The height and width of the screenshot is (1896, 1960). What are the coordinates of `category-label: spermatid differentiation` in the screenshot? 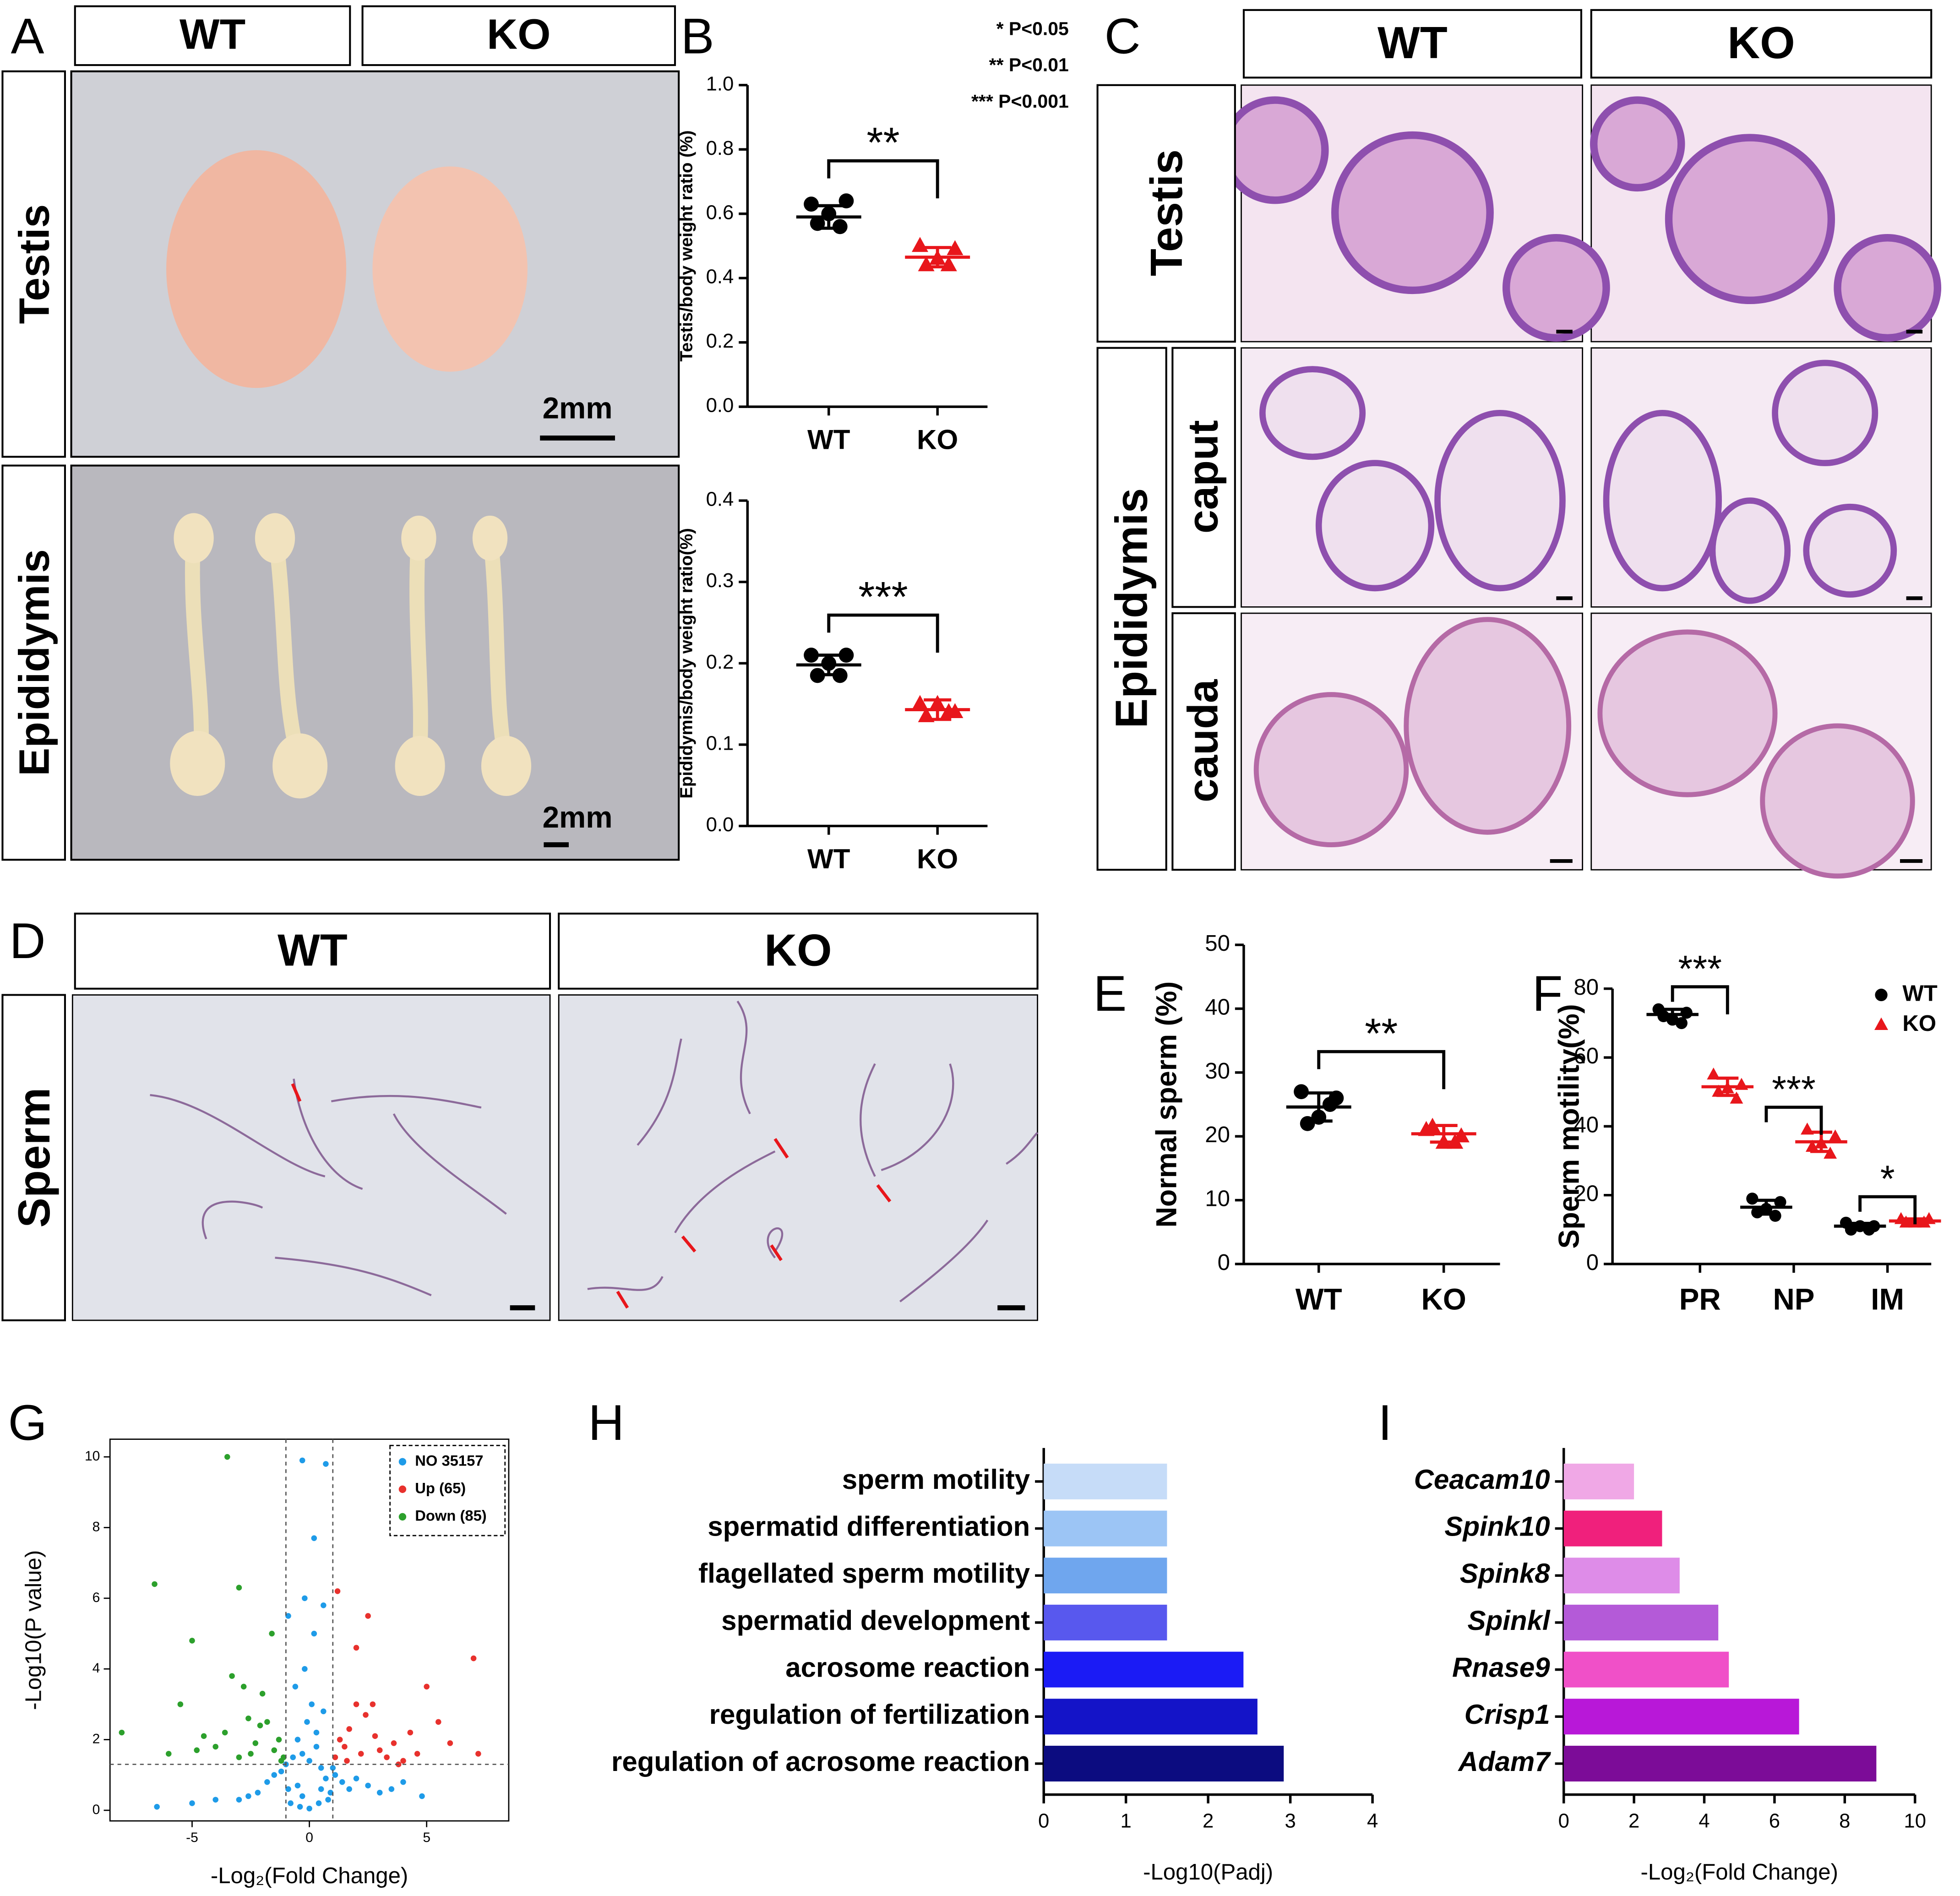 It's located at (869, 1526).